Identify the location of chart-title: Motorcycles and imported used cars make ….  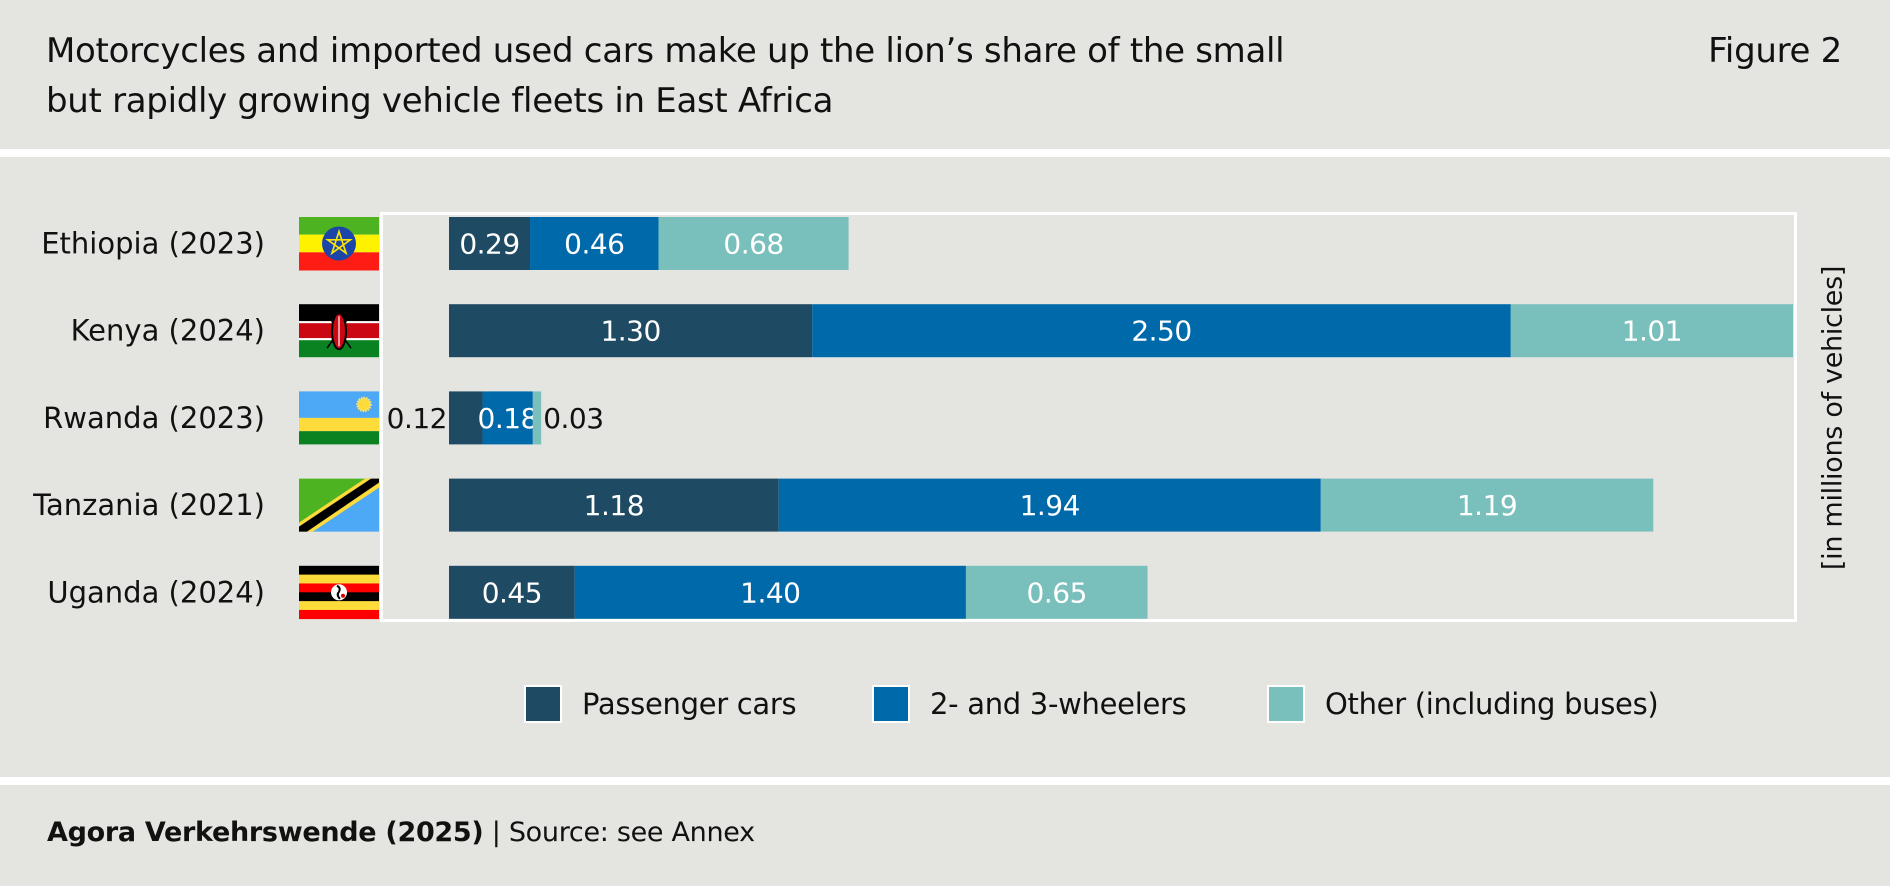
(696, 76).